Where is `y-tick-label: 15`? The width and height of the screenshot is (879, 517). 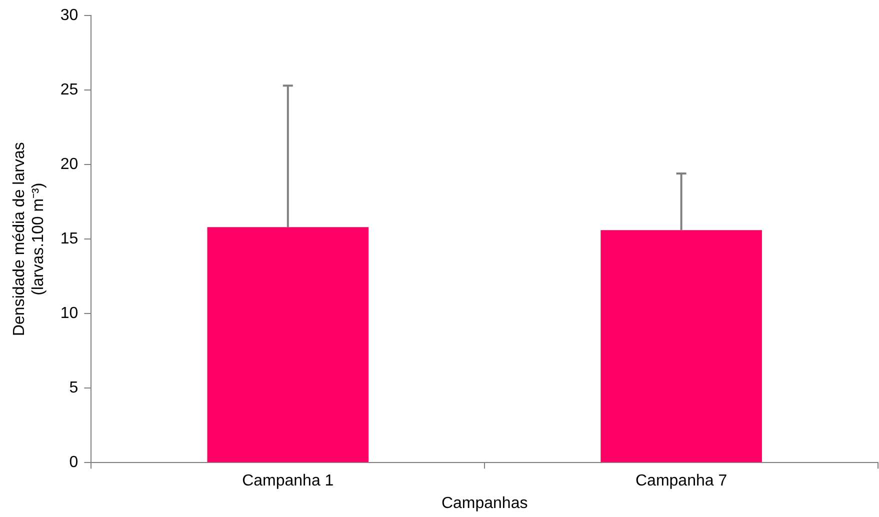 y-tick-label: 15 is located at coordinates (69, 239).